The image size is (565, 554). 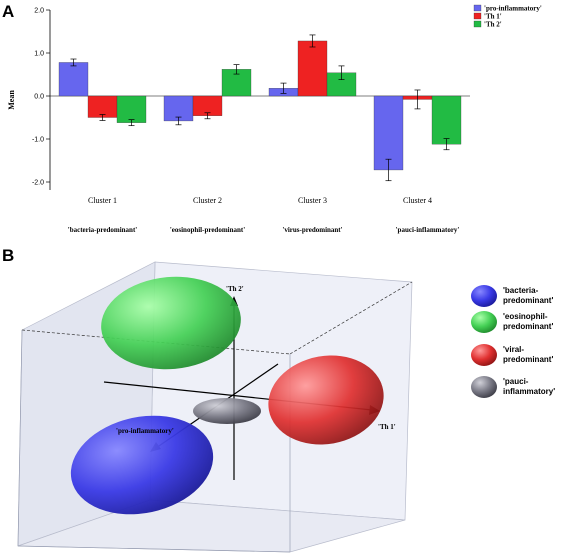 I want to click on category-sublabel: 'virus-predominant', so click(x=312, y=230).